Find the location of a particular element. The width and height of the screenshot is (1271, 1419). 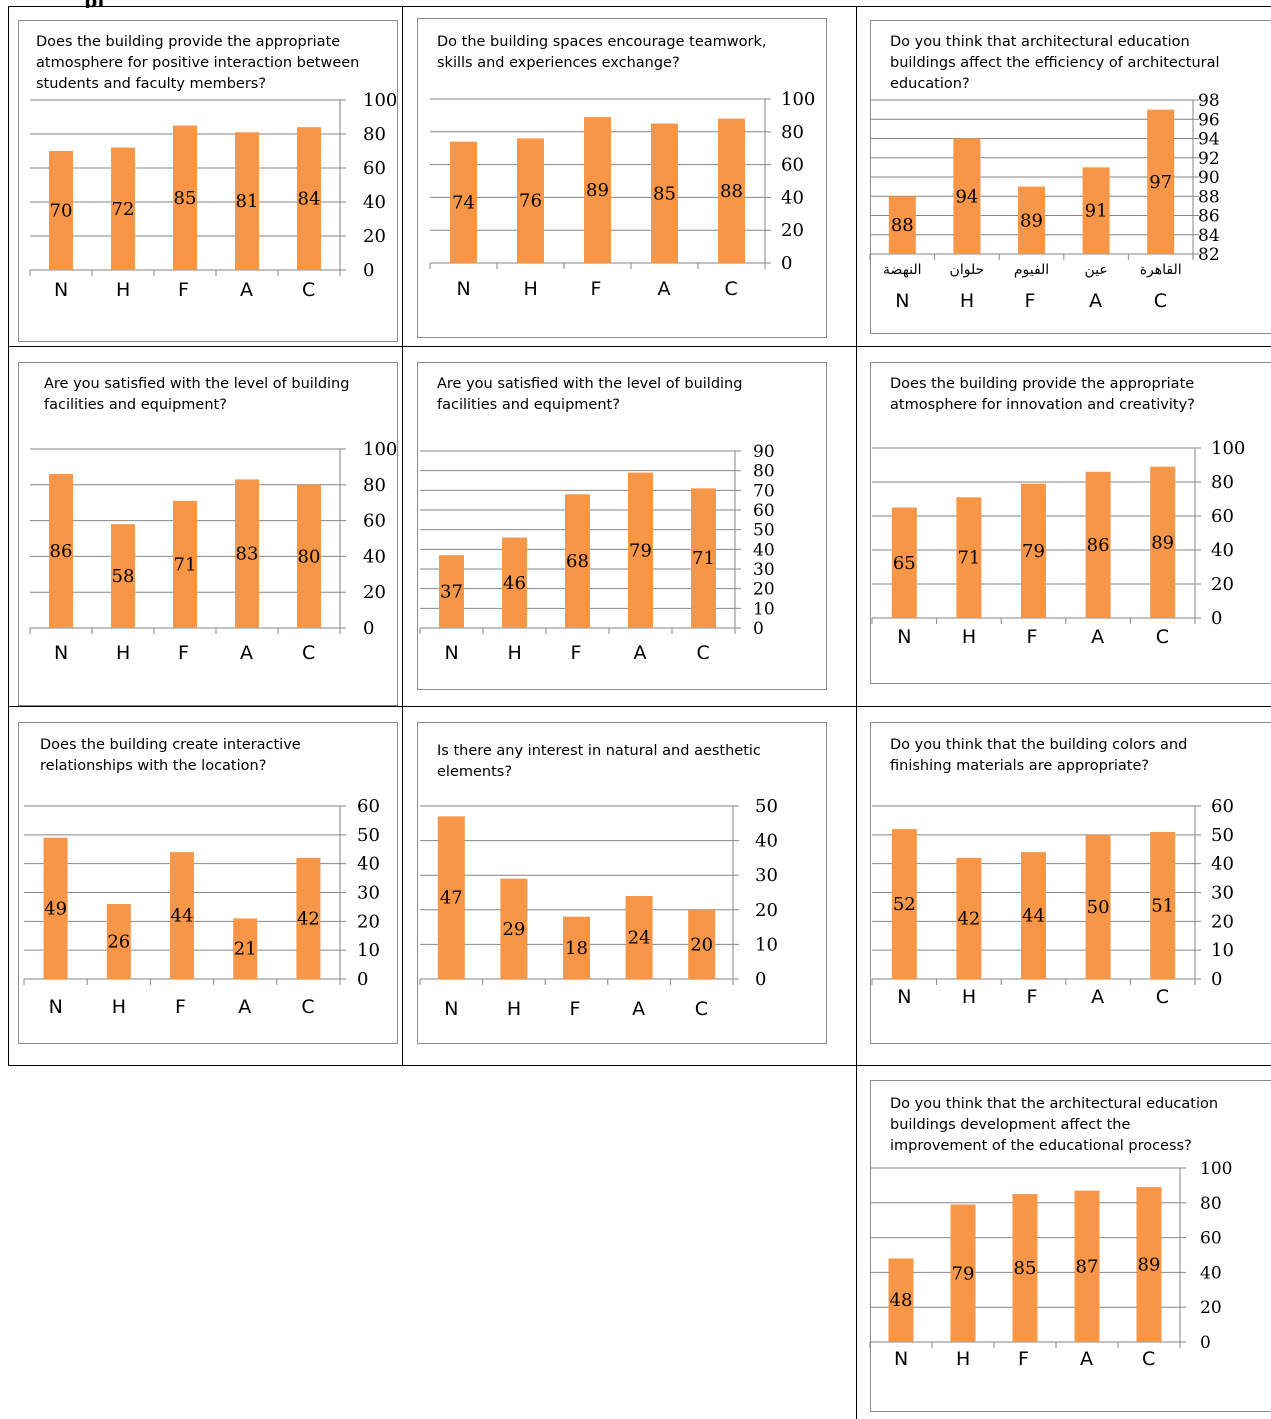

chart-title-line: students and faculty members? is located at coordinates (151, 84).